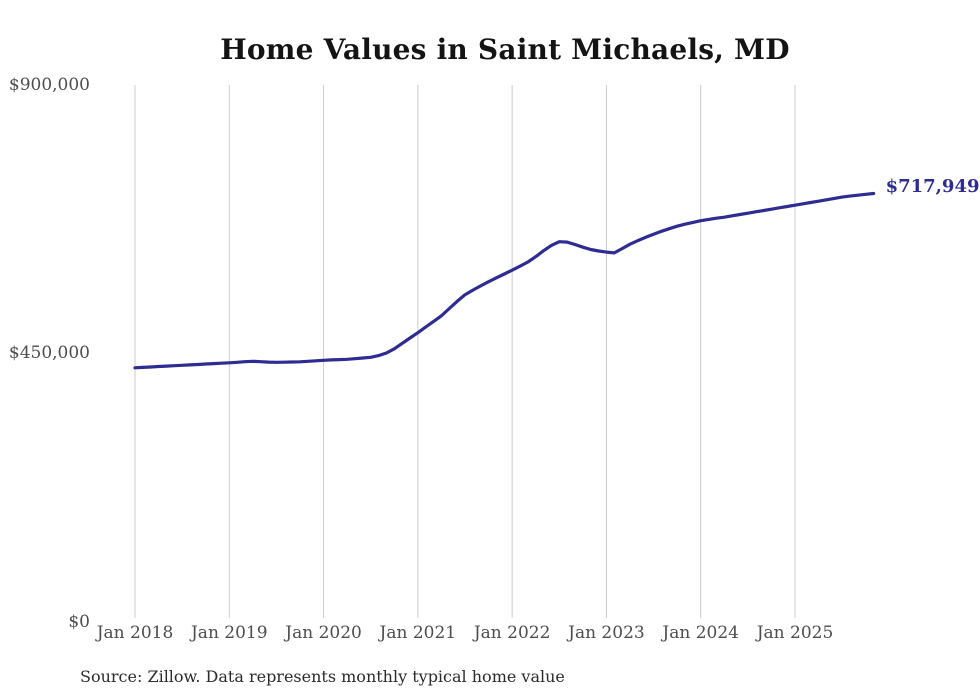 Image resolution: width=980 pixels, height=699 pixels. Describe the element at coordinates (795, 633) in the screenshot. I see `x-tick-label: Jan 2025` at that location.